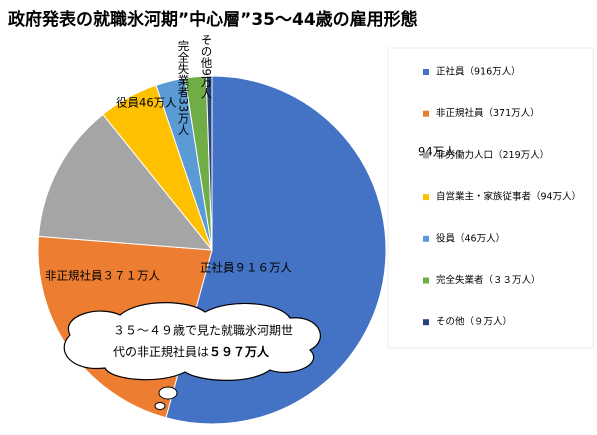 The width and height of the screenshot is (597, 435). What do you see at coordinates (207, 66) in the screenshot?
I see `data-label: その他9万人` at bounding box center [207, 66].